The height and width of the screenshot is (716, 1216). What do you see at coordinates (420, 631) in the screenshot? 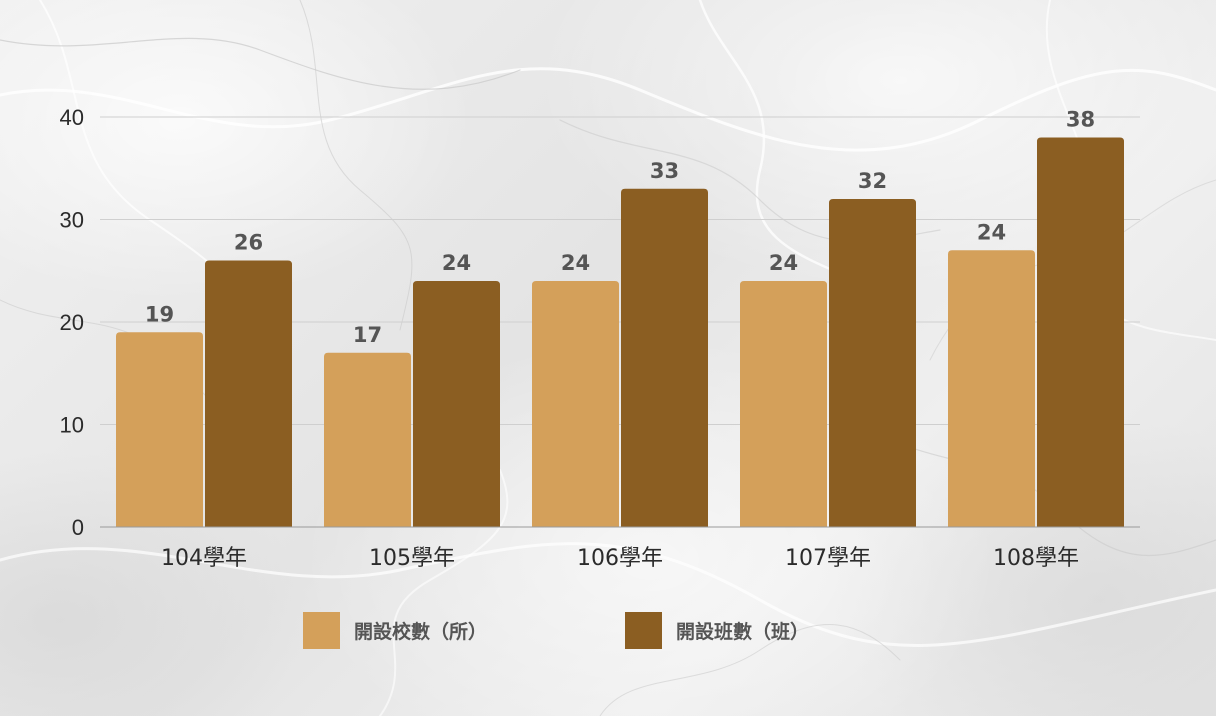
I see `legend-label: 開設校數（所）` at bounding box center [420, 631].